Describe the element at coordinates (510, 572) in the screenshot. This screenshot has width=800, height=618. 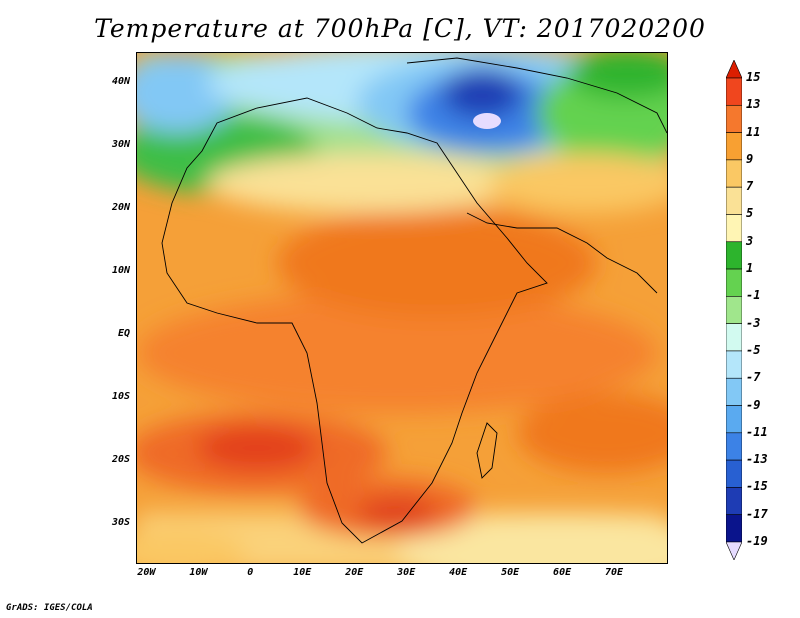
I see `lon-label: 50E` at that location.